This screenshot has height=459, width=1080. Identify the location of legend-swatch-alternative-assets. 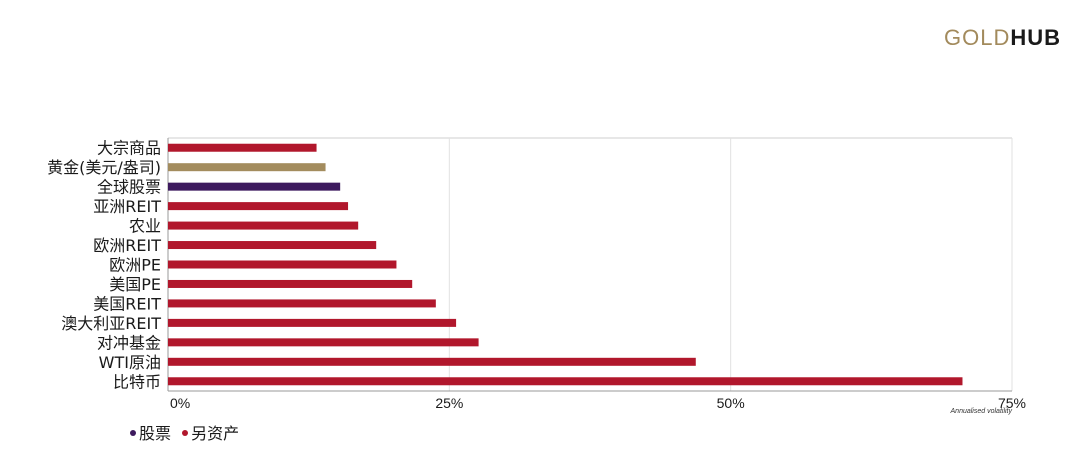
(185, 432).